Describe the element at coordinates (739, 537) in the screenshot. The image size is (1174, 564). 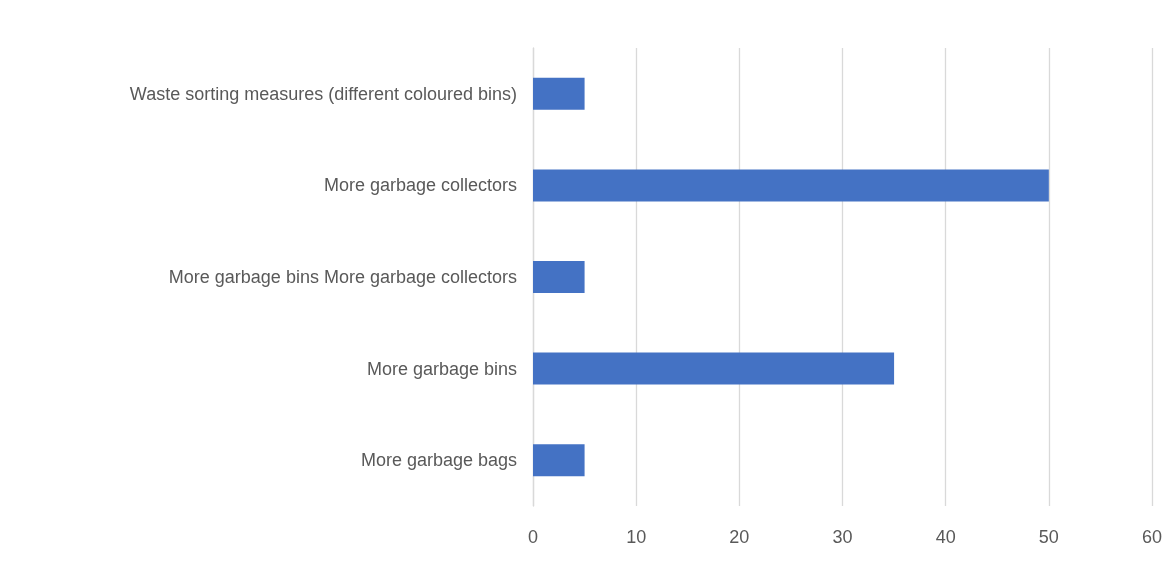
I see `x-tick-label: 20` at that location.